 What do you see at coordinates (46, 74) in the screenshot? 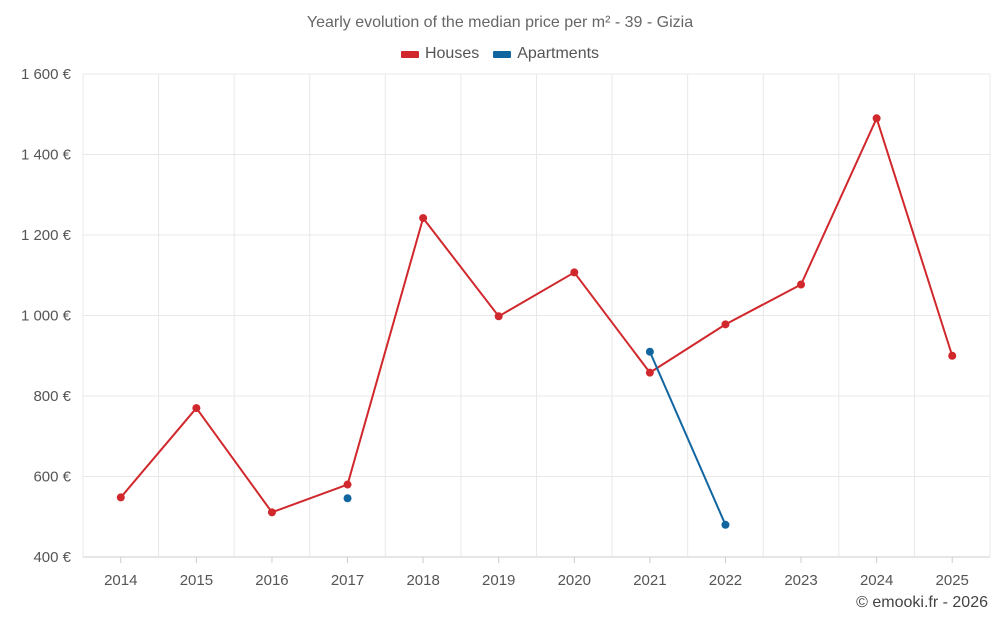
I see `y-tick-label: 1 600 €` at bounding box center [46, 74].